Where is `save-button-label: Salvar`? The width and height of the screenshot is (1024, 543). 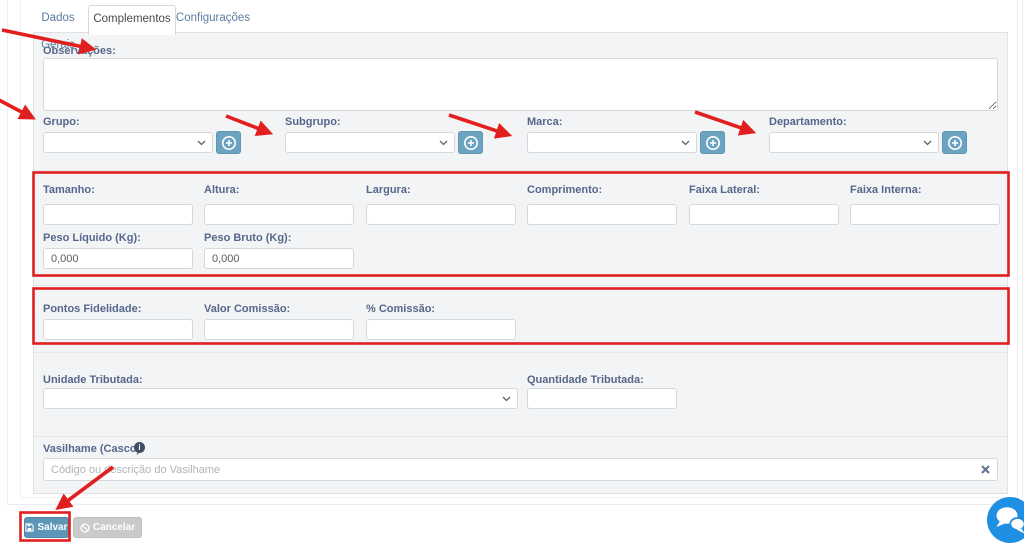 save-button-label: Salvar is located at coordinates (52, 527).